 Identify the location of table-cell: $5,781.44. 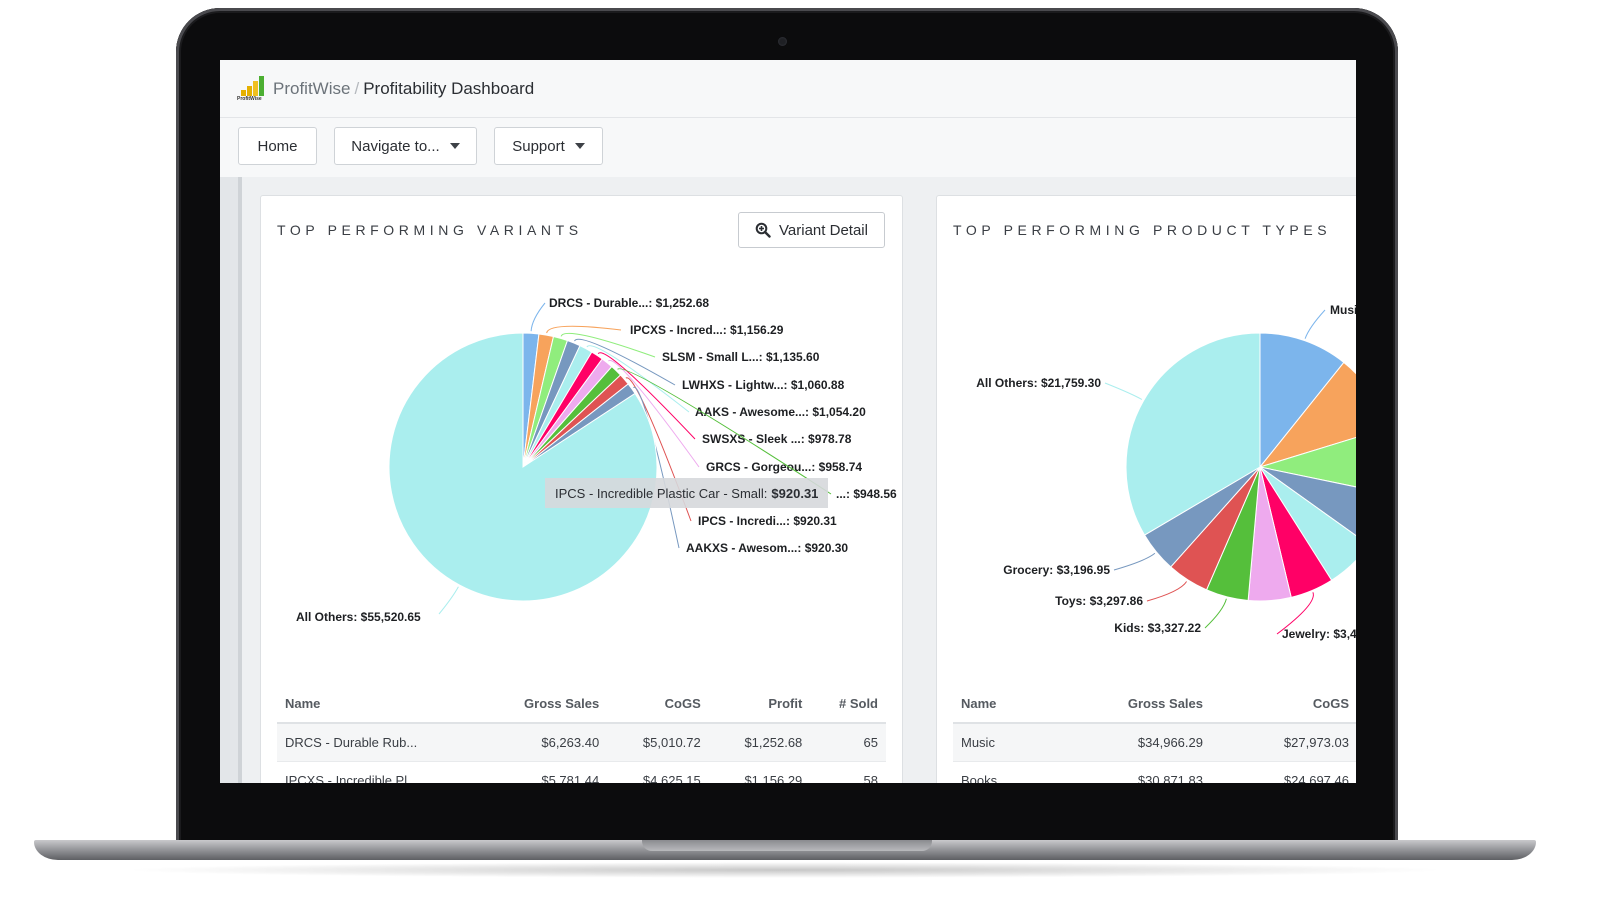
(544, 772).